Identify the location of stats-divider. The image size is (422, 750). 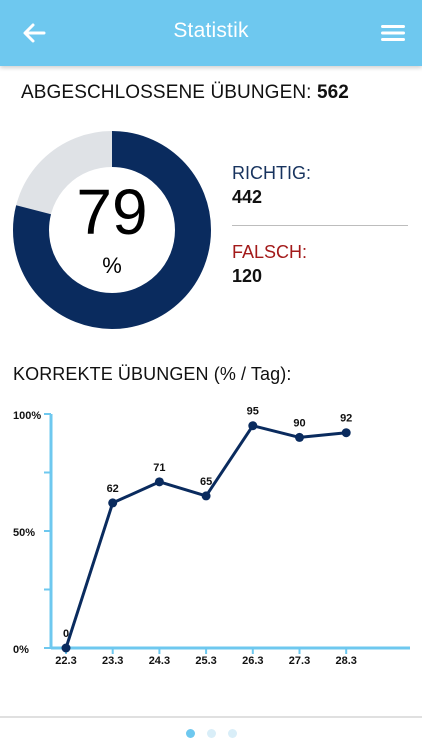
(320, 225).